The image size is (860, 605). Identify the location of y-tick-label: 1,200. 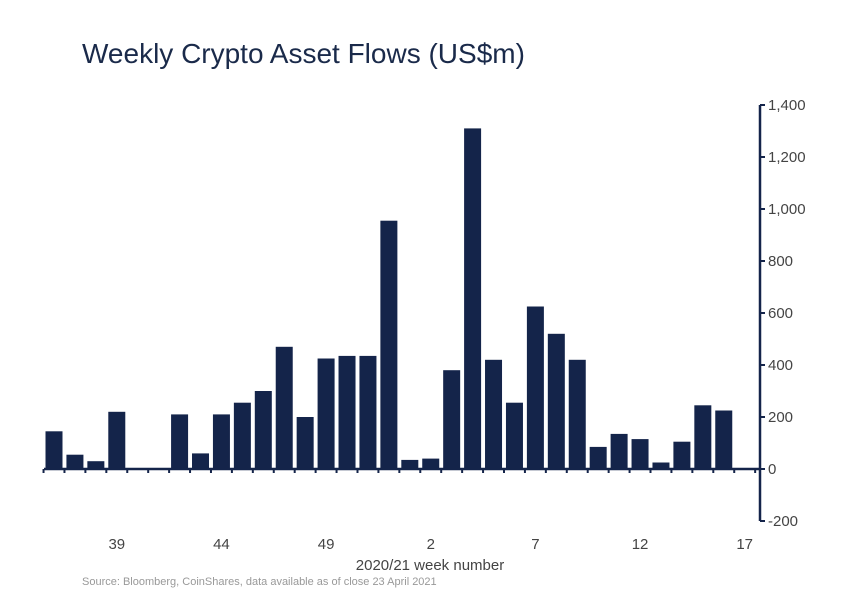
(787, 157).